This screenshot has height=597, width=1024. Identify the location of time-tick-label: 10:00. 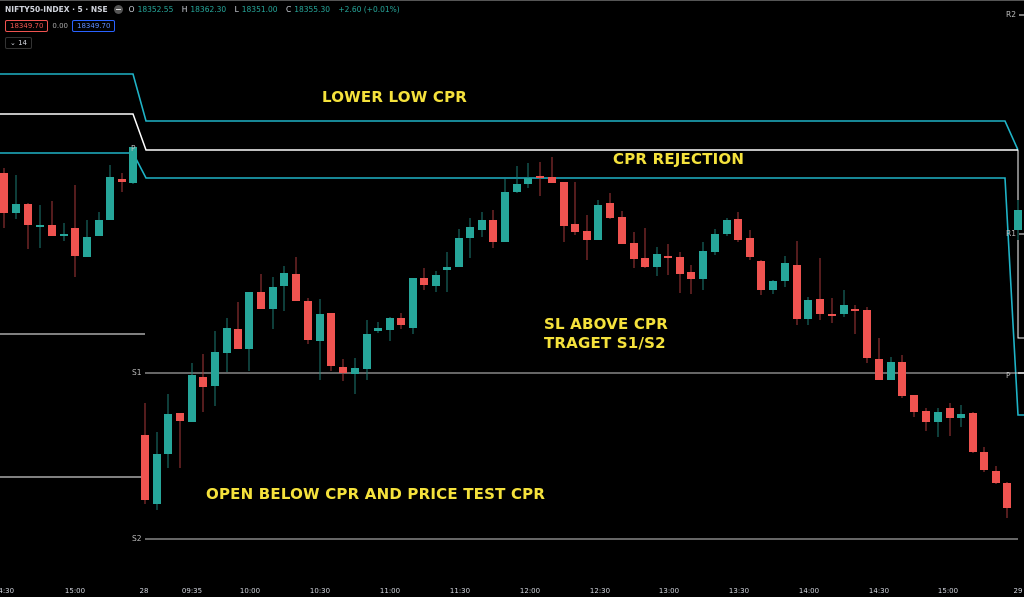
(250, 591).